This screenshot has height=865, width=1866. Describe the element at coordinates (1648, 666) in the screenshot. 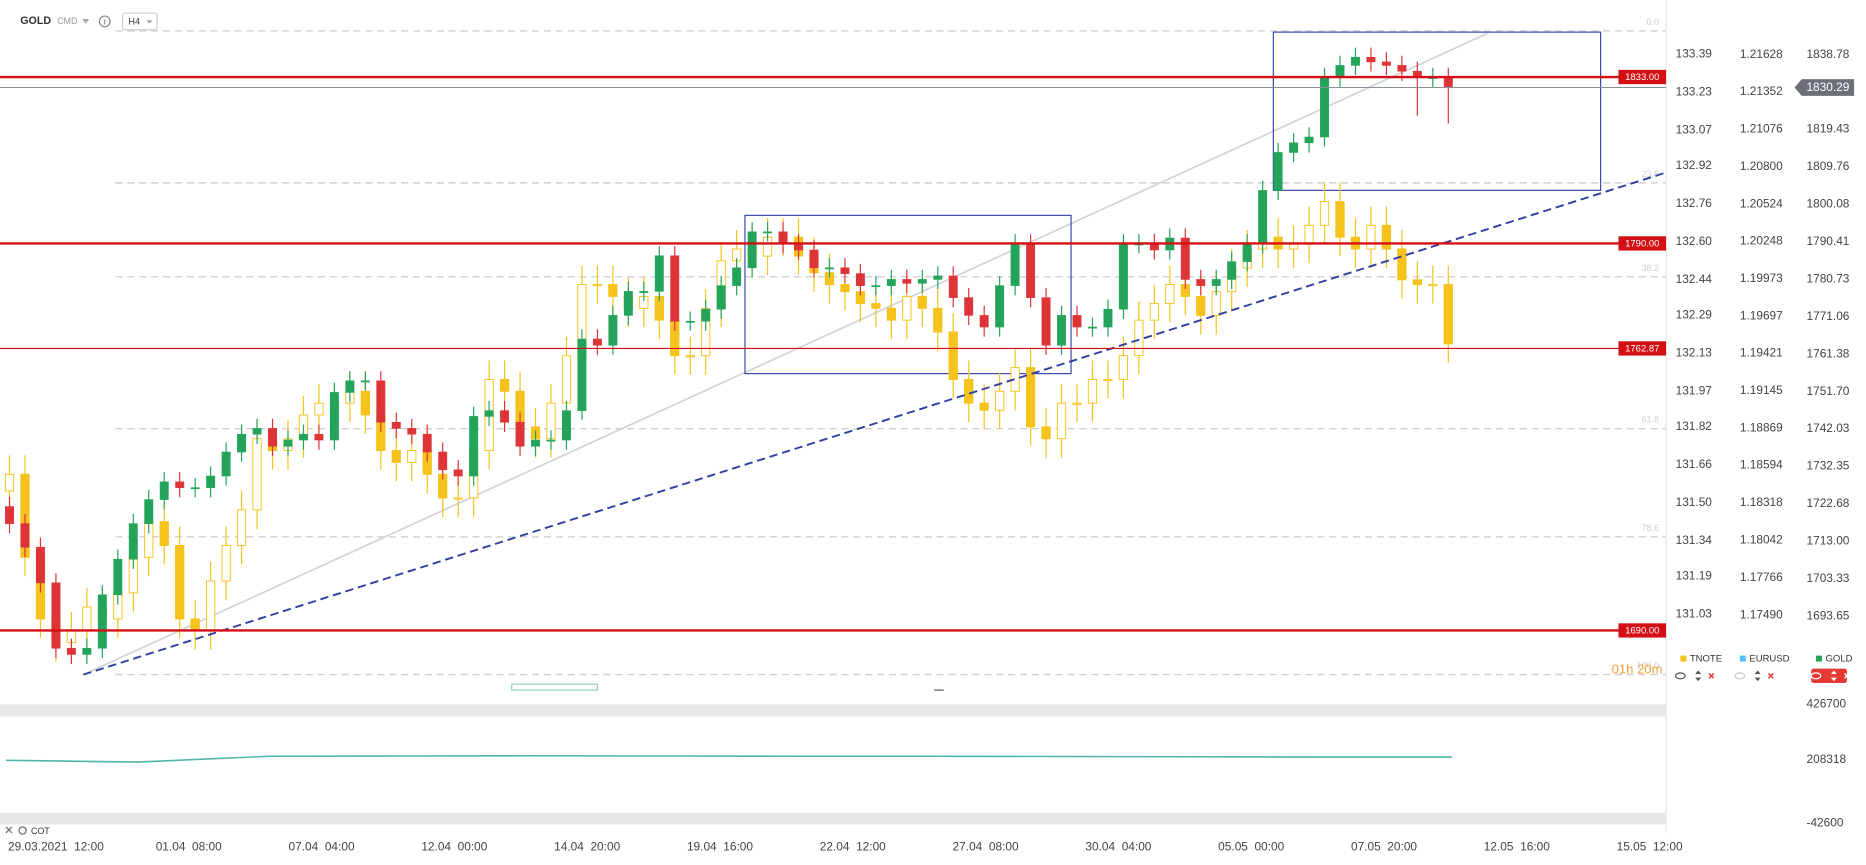

I see `fib-label: 100.0` at that location.